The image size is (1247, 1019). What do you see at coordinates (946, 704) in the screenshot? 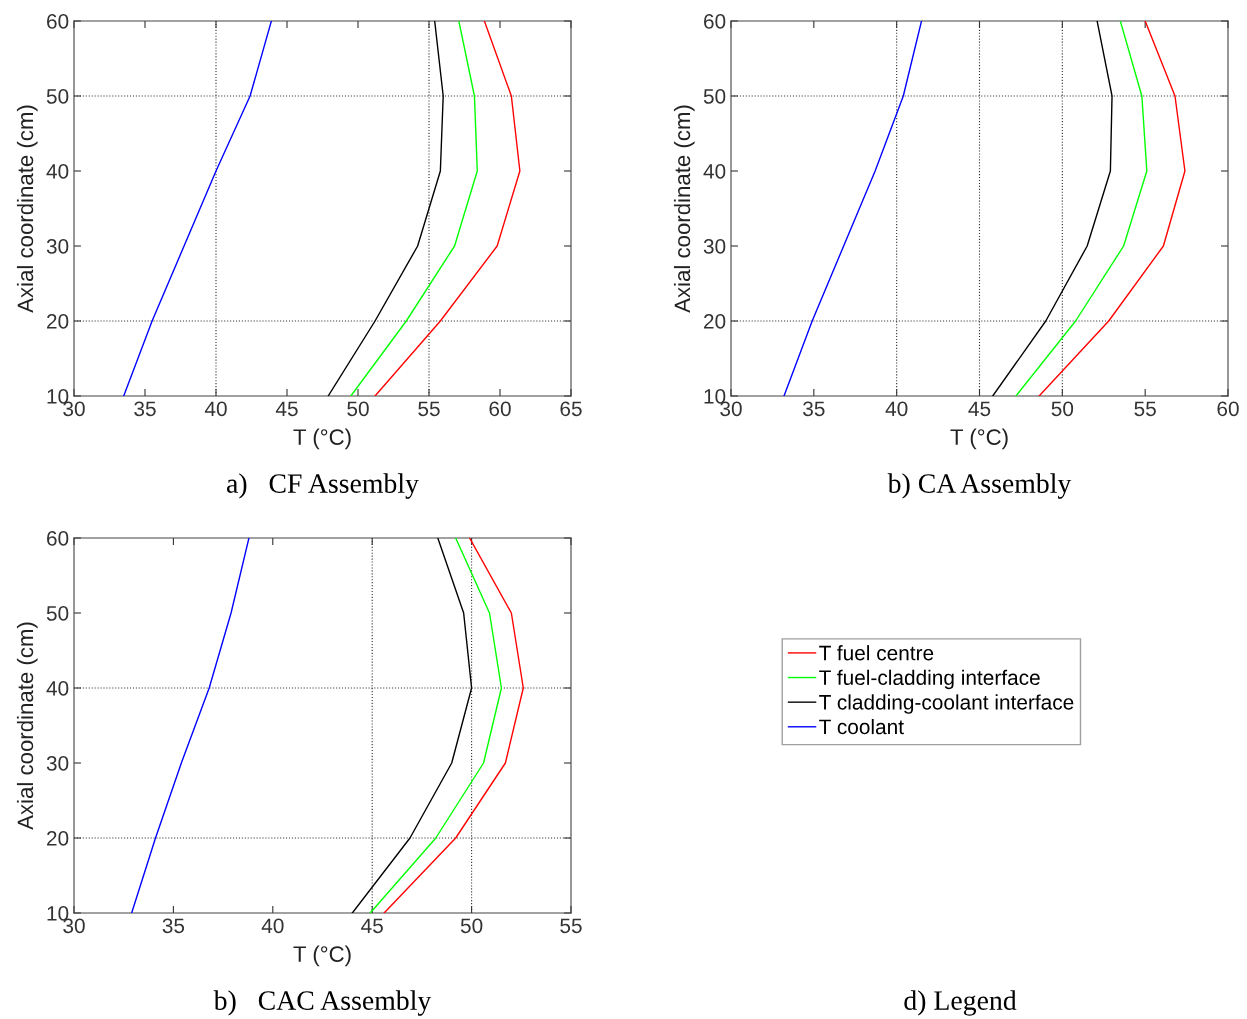
I see `legend-label: T cladding-coolant interface` at bounding box center [946, 704].